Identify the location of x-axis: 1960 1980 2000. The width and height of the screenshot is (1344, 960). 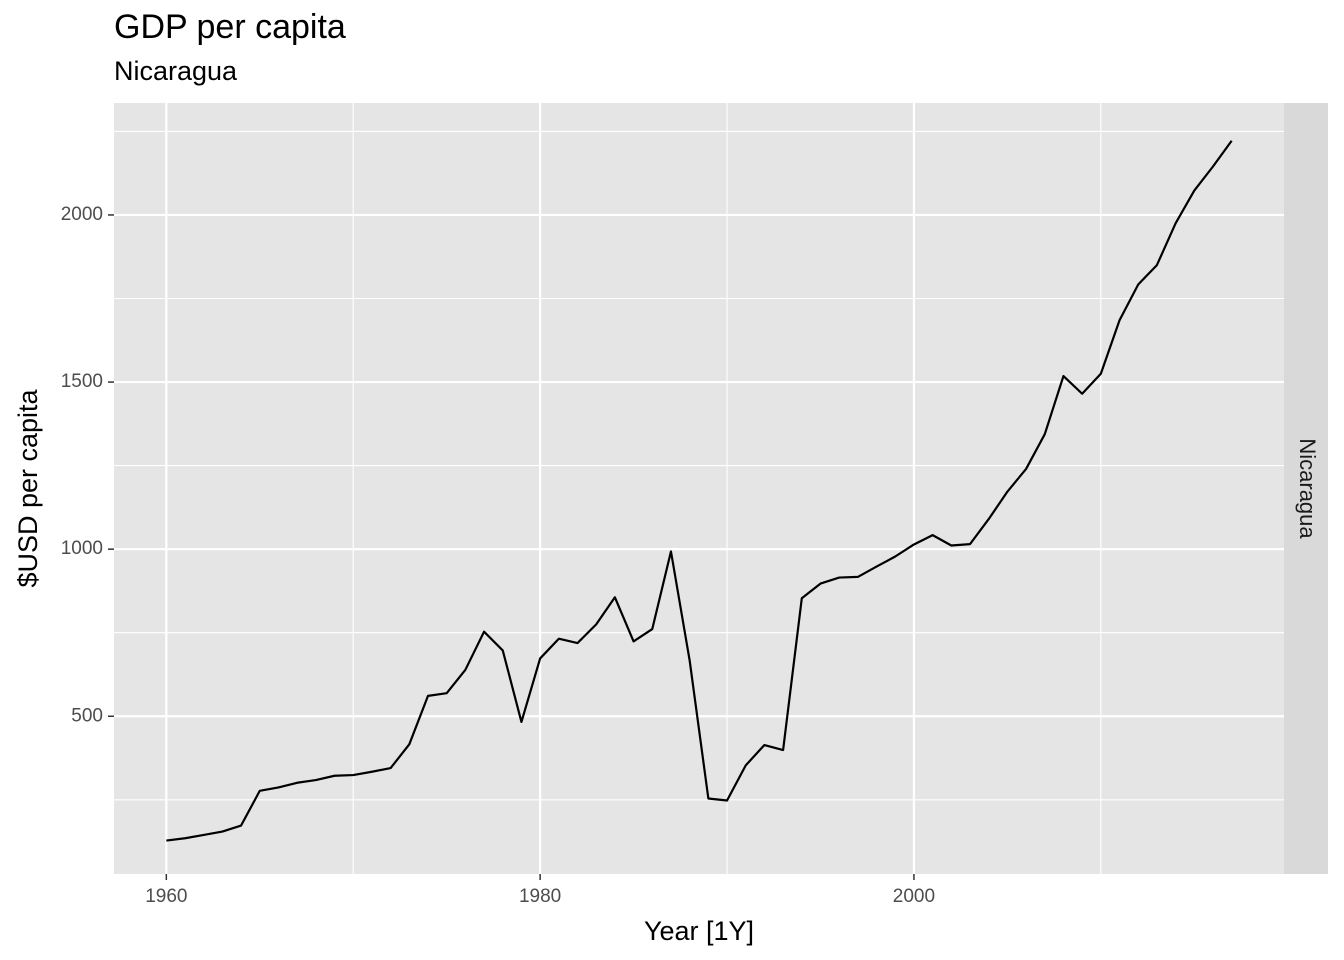
(540, 890).